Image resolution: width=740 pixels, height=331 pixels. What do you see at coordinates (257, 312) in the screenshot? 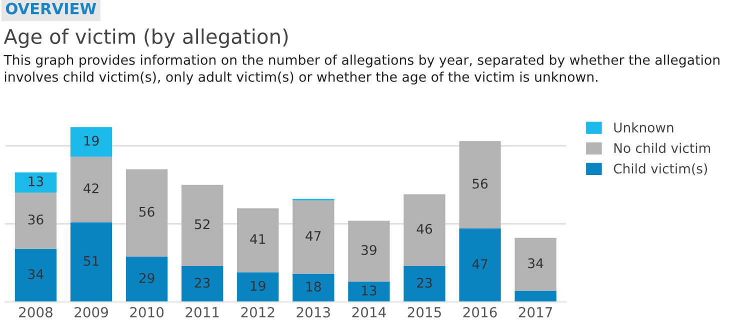
I see `x-tick-label: 2012` at bounding box center [257, 312].